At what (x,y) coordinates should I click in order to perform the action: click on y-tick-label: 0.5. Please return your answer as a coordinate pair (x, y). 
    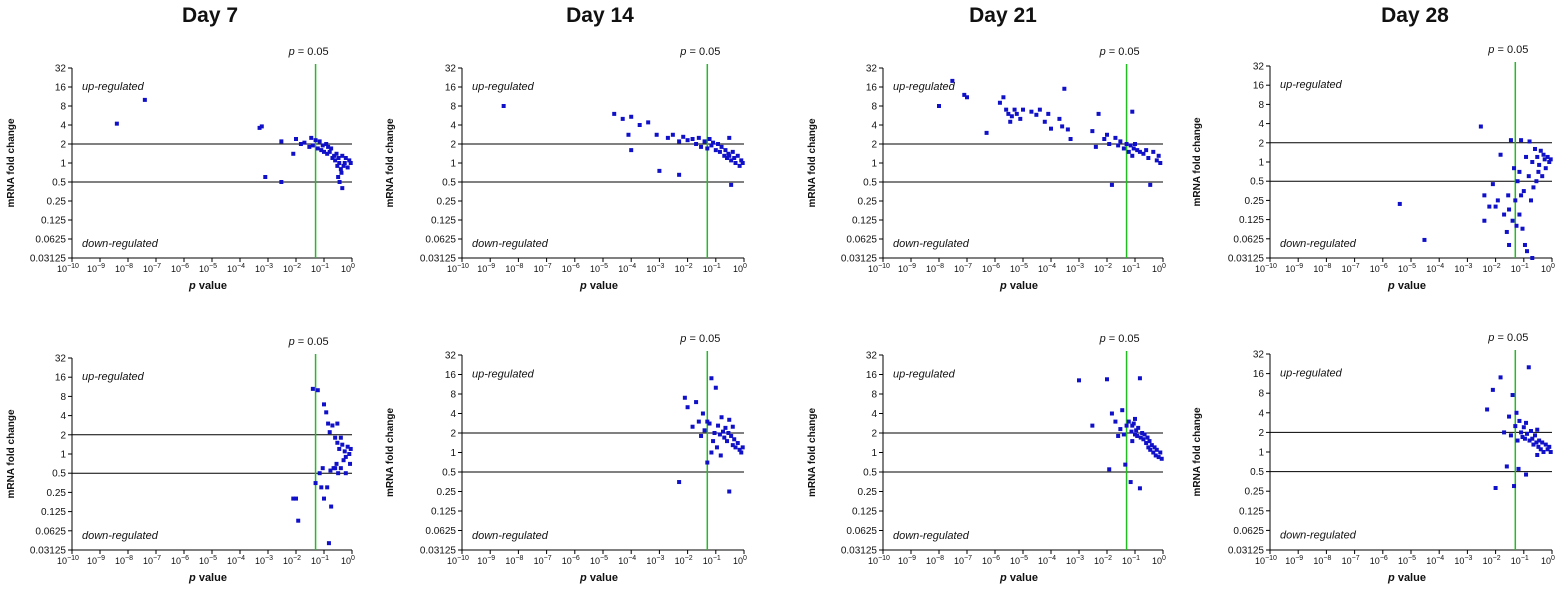
    Looking at the image, I should click on (1257, 182).